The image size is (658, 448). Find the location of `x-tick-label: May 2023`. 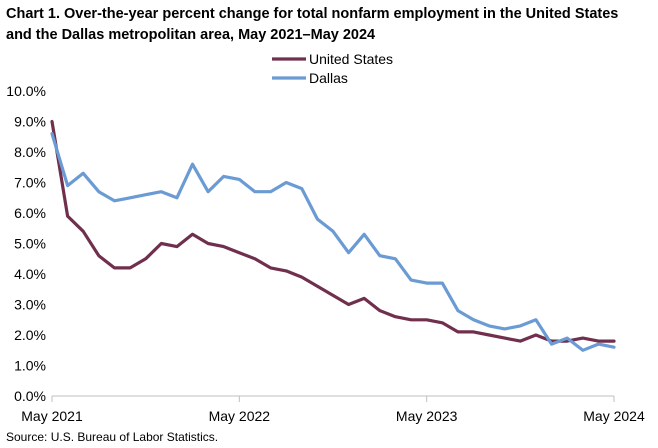

x-tick-label: May 2023 is located at coordinates (427, 416).